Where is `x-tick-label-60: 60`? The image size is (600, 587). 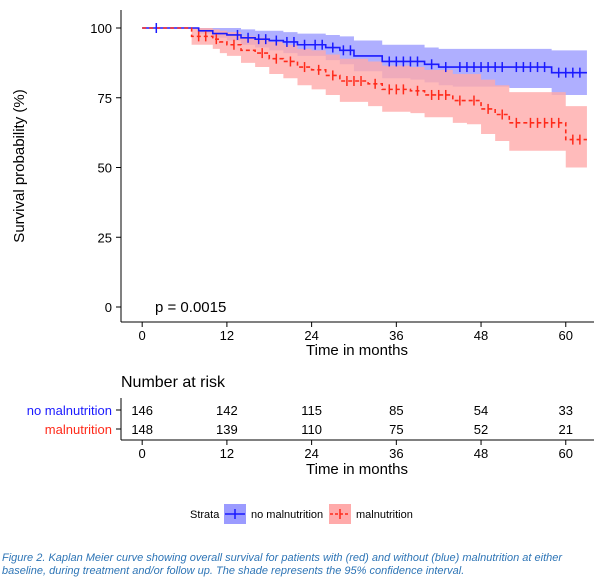 x-tick-label-60: 60 is located at coordinates (566, 335).